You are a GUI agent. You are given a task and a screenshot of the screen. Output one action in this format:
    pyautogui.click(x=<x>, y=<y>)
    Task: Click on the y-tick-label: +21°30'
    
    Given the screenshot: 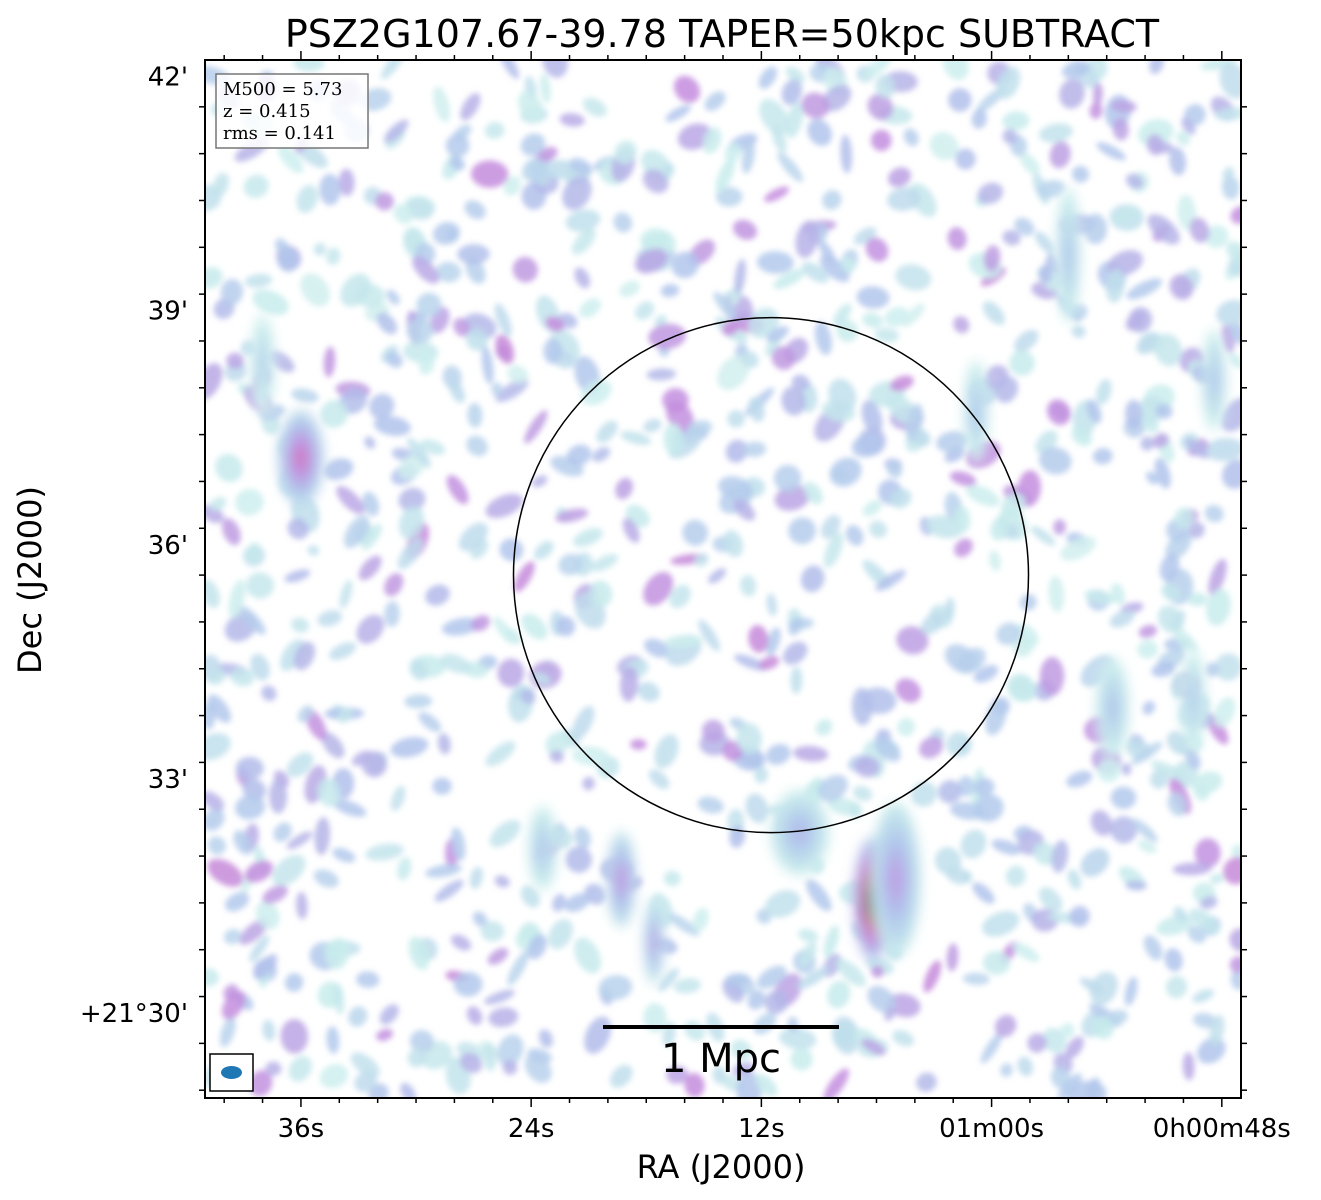 What is the action you would take?
    pyautogui.click(x=134, y=1014)
    